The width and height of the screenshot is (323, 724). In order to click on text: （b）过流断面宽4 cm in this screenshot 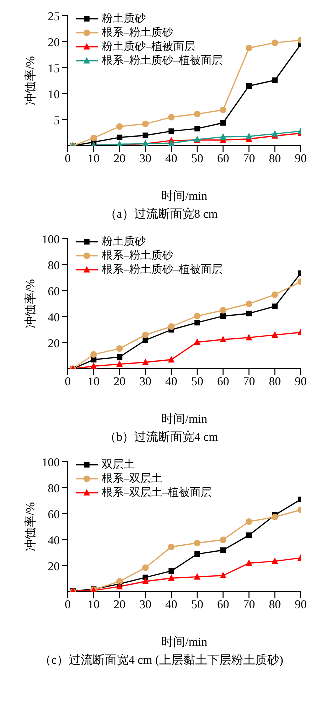, I will do `click(162, 437)`.